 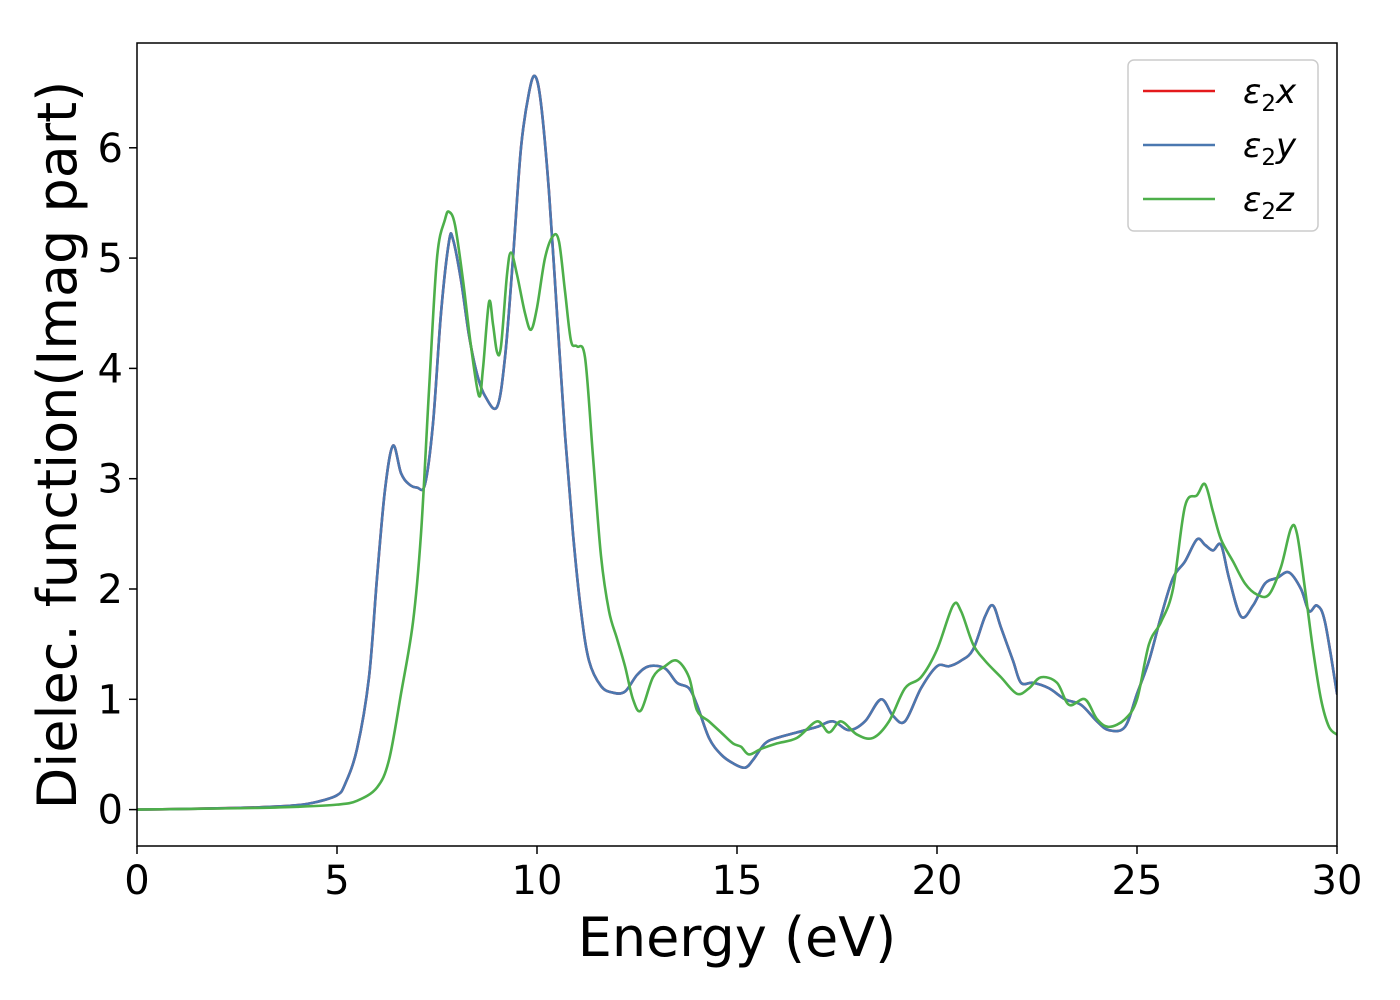 What do you see at coordinates (1223, 145) in the screenshot?
I see `legend-box` at bounding box center [1223, 145].